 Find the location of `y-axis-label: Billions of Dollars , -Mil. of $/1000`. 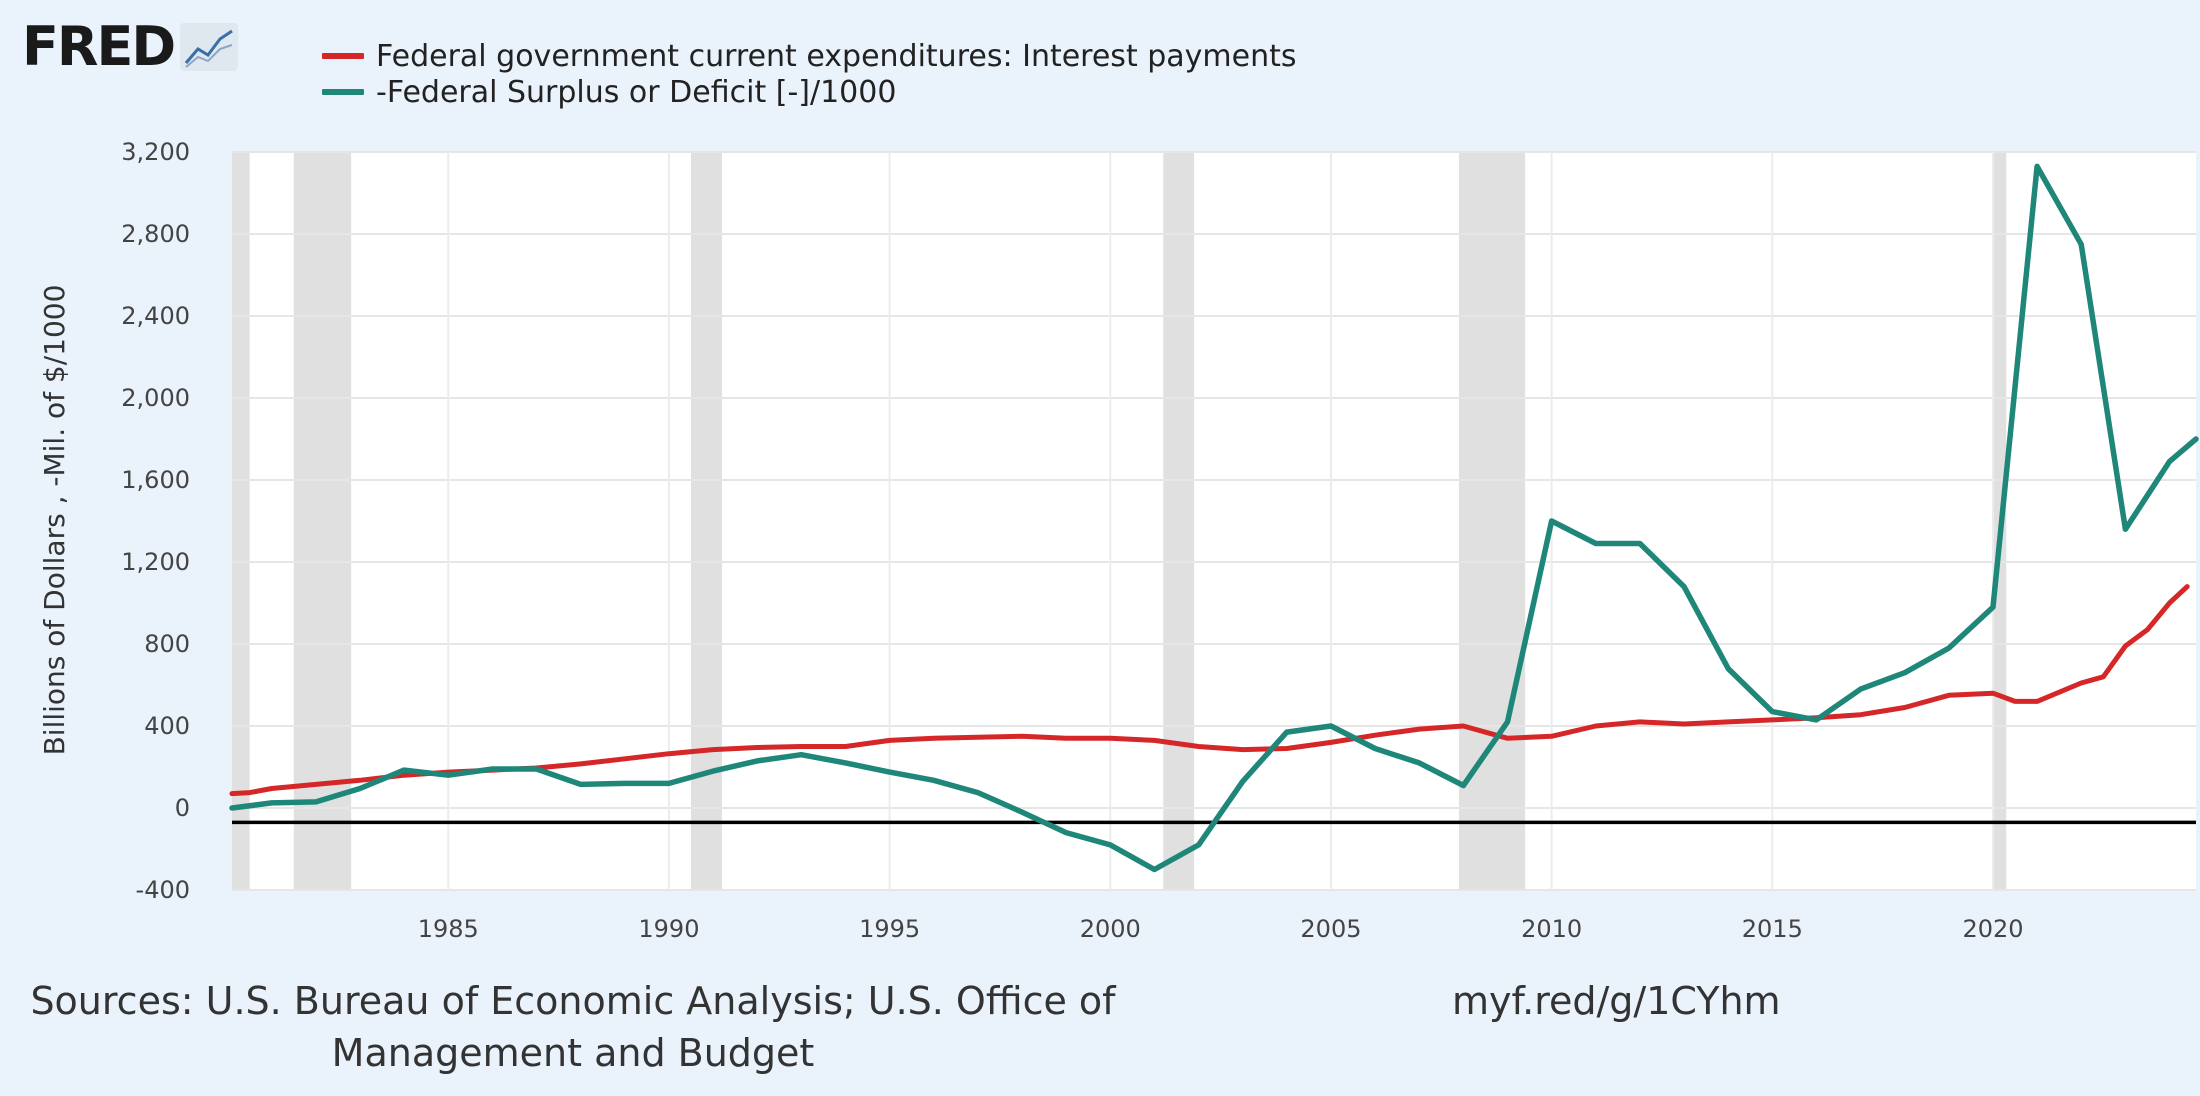

y-axis-label: Billions of Dollars , -Mil. of $/1000 is located at coordinates (54, 520).